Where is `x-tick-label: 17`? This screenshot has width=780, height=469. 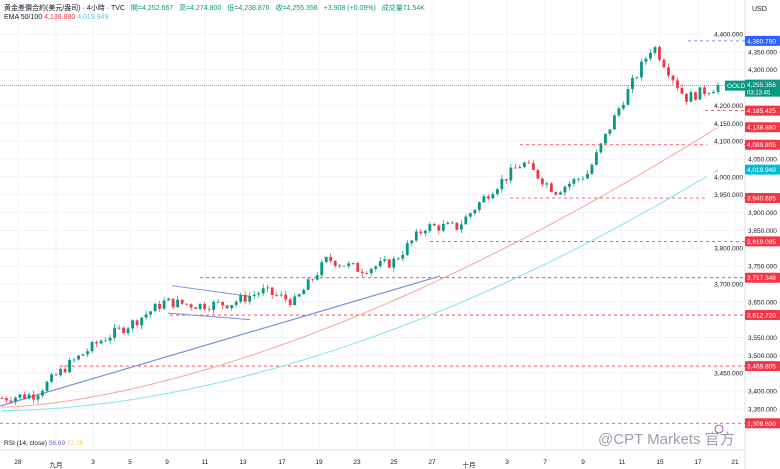
x-tick-label: 17 is located at coordinates (698, 462).